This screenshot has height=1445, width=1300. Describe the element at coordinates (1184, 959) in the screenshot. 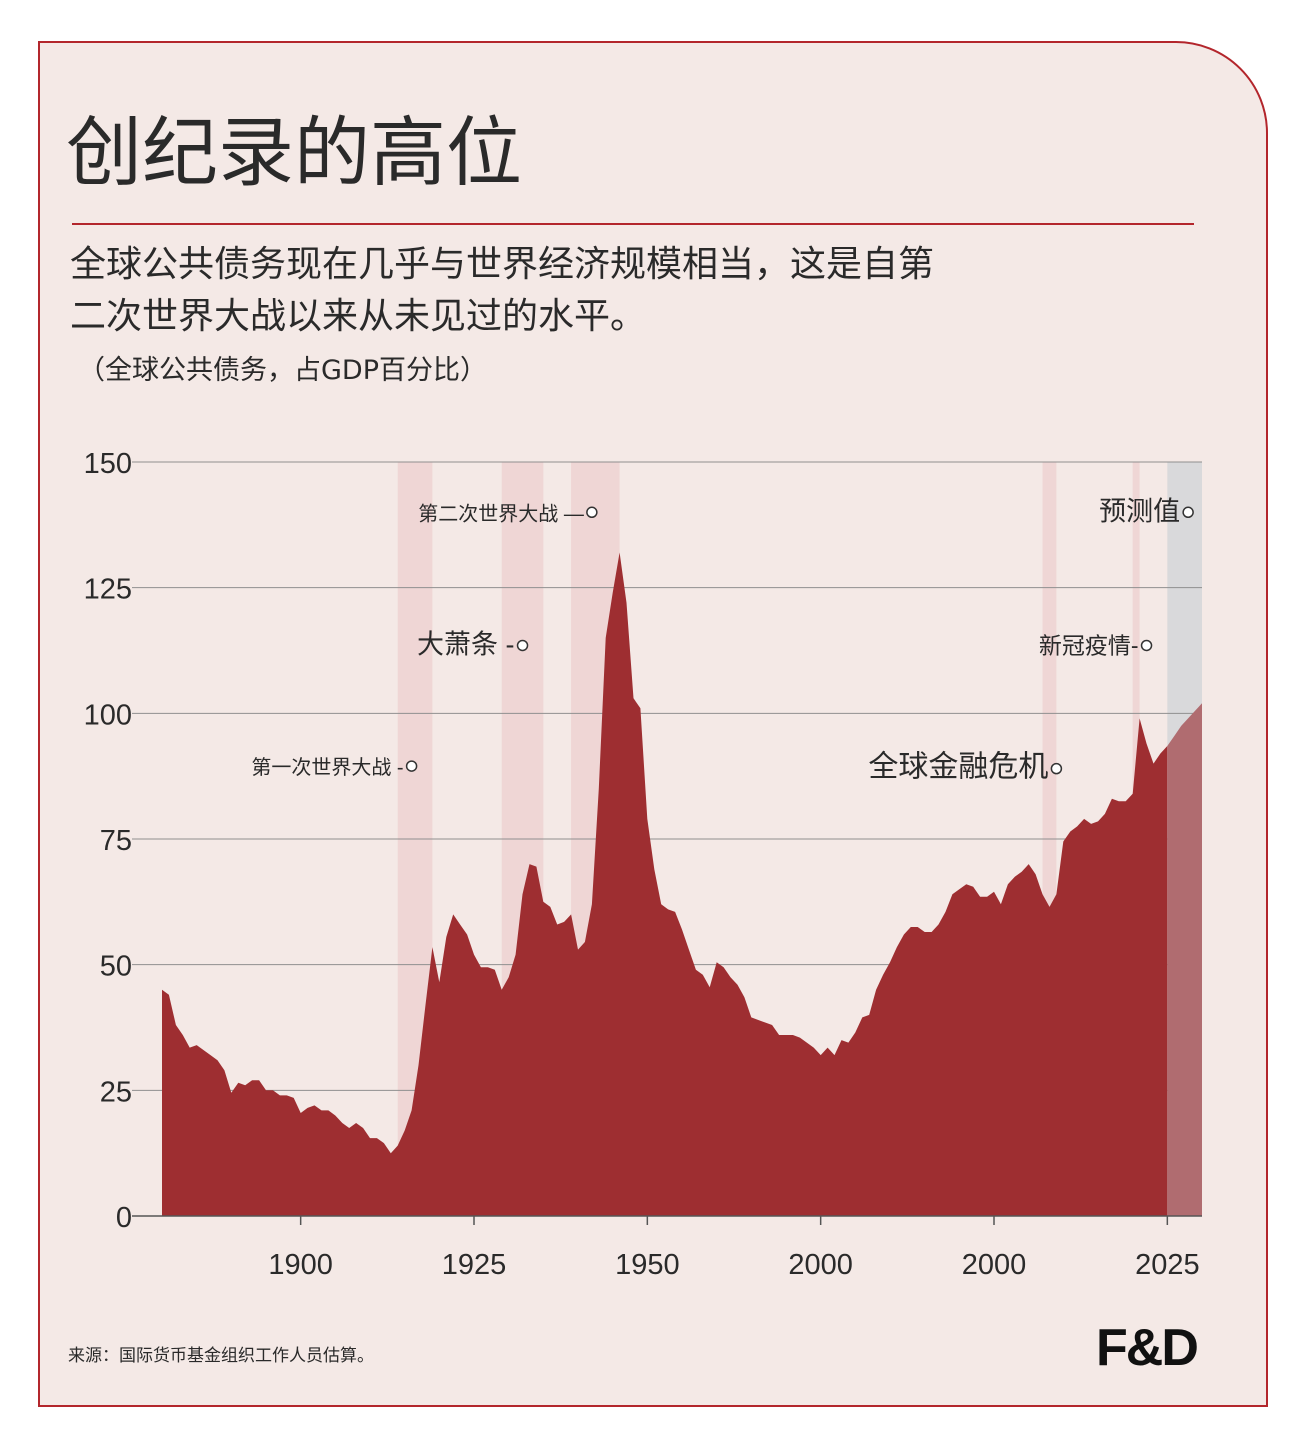

I see `forecast-debt-area` at that location.